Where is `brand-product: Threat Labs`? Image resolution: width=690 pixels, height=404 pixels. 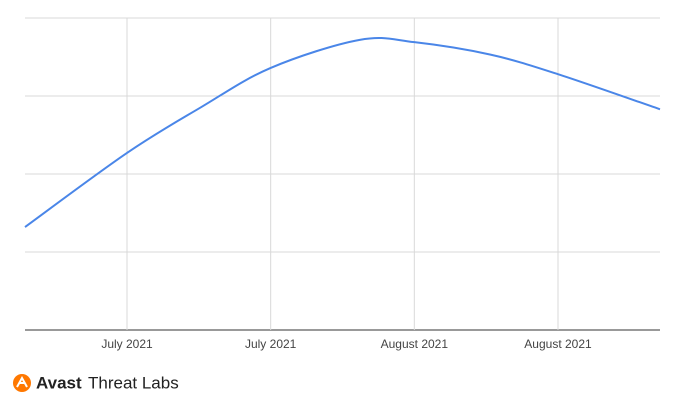 brand-product: Threat Labs is located at coordinates (133, 382).